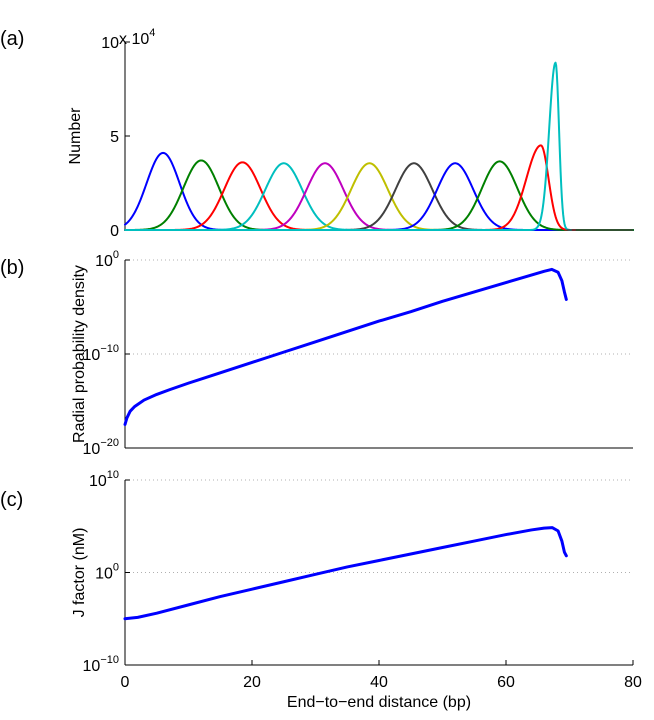  I want to click on y-multiplier-0: x 104, so click(137, 37).